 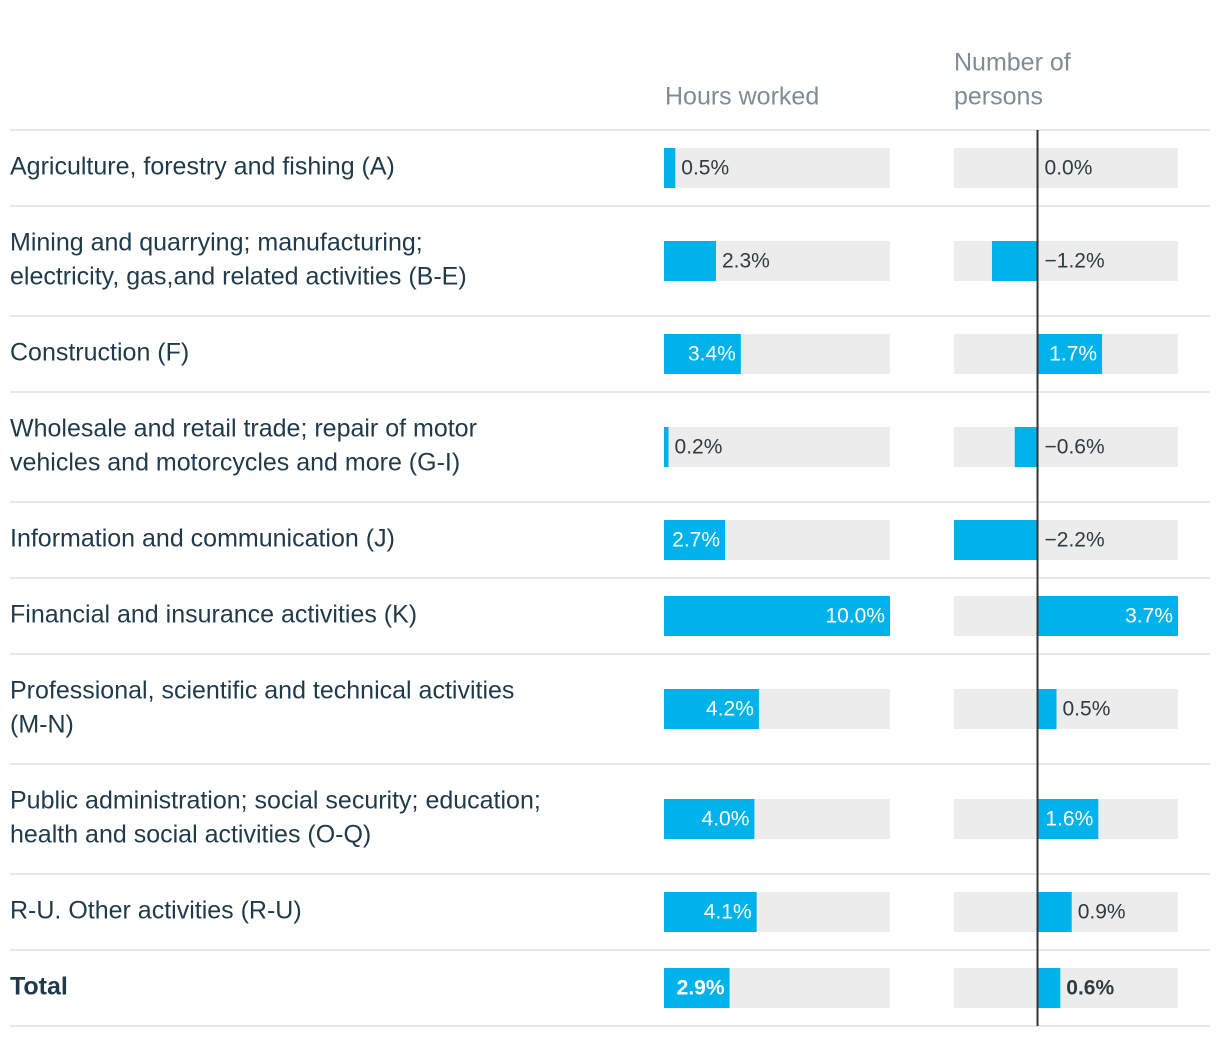 I want to click on row-label: R-U. Other activities (R-U), so click(x=156, y=911).